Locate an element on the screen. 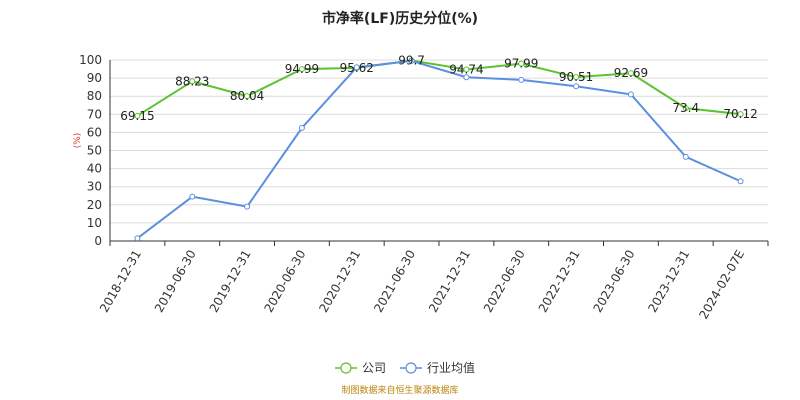  data-label: 99.7 is located at coordinates (411, 61).